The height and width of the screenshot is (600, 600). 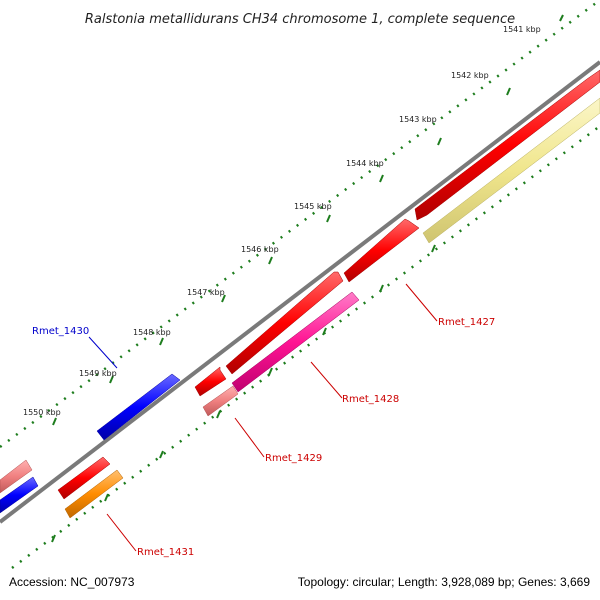 I want to click on inner-ruler-tick-e, so click(x=218, y=414).